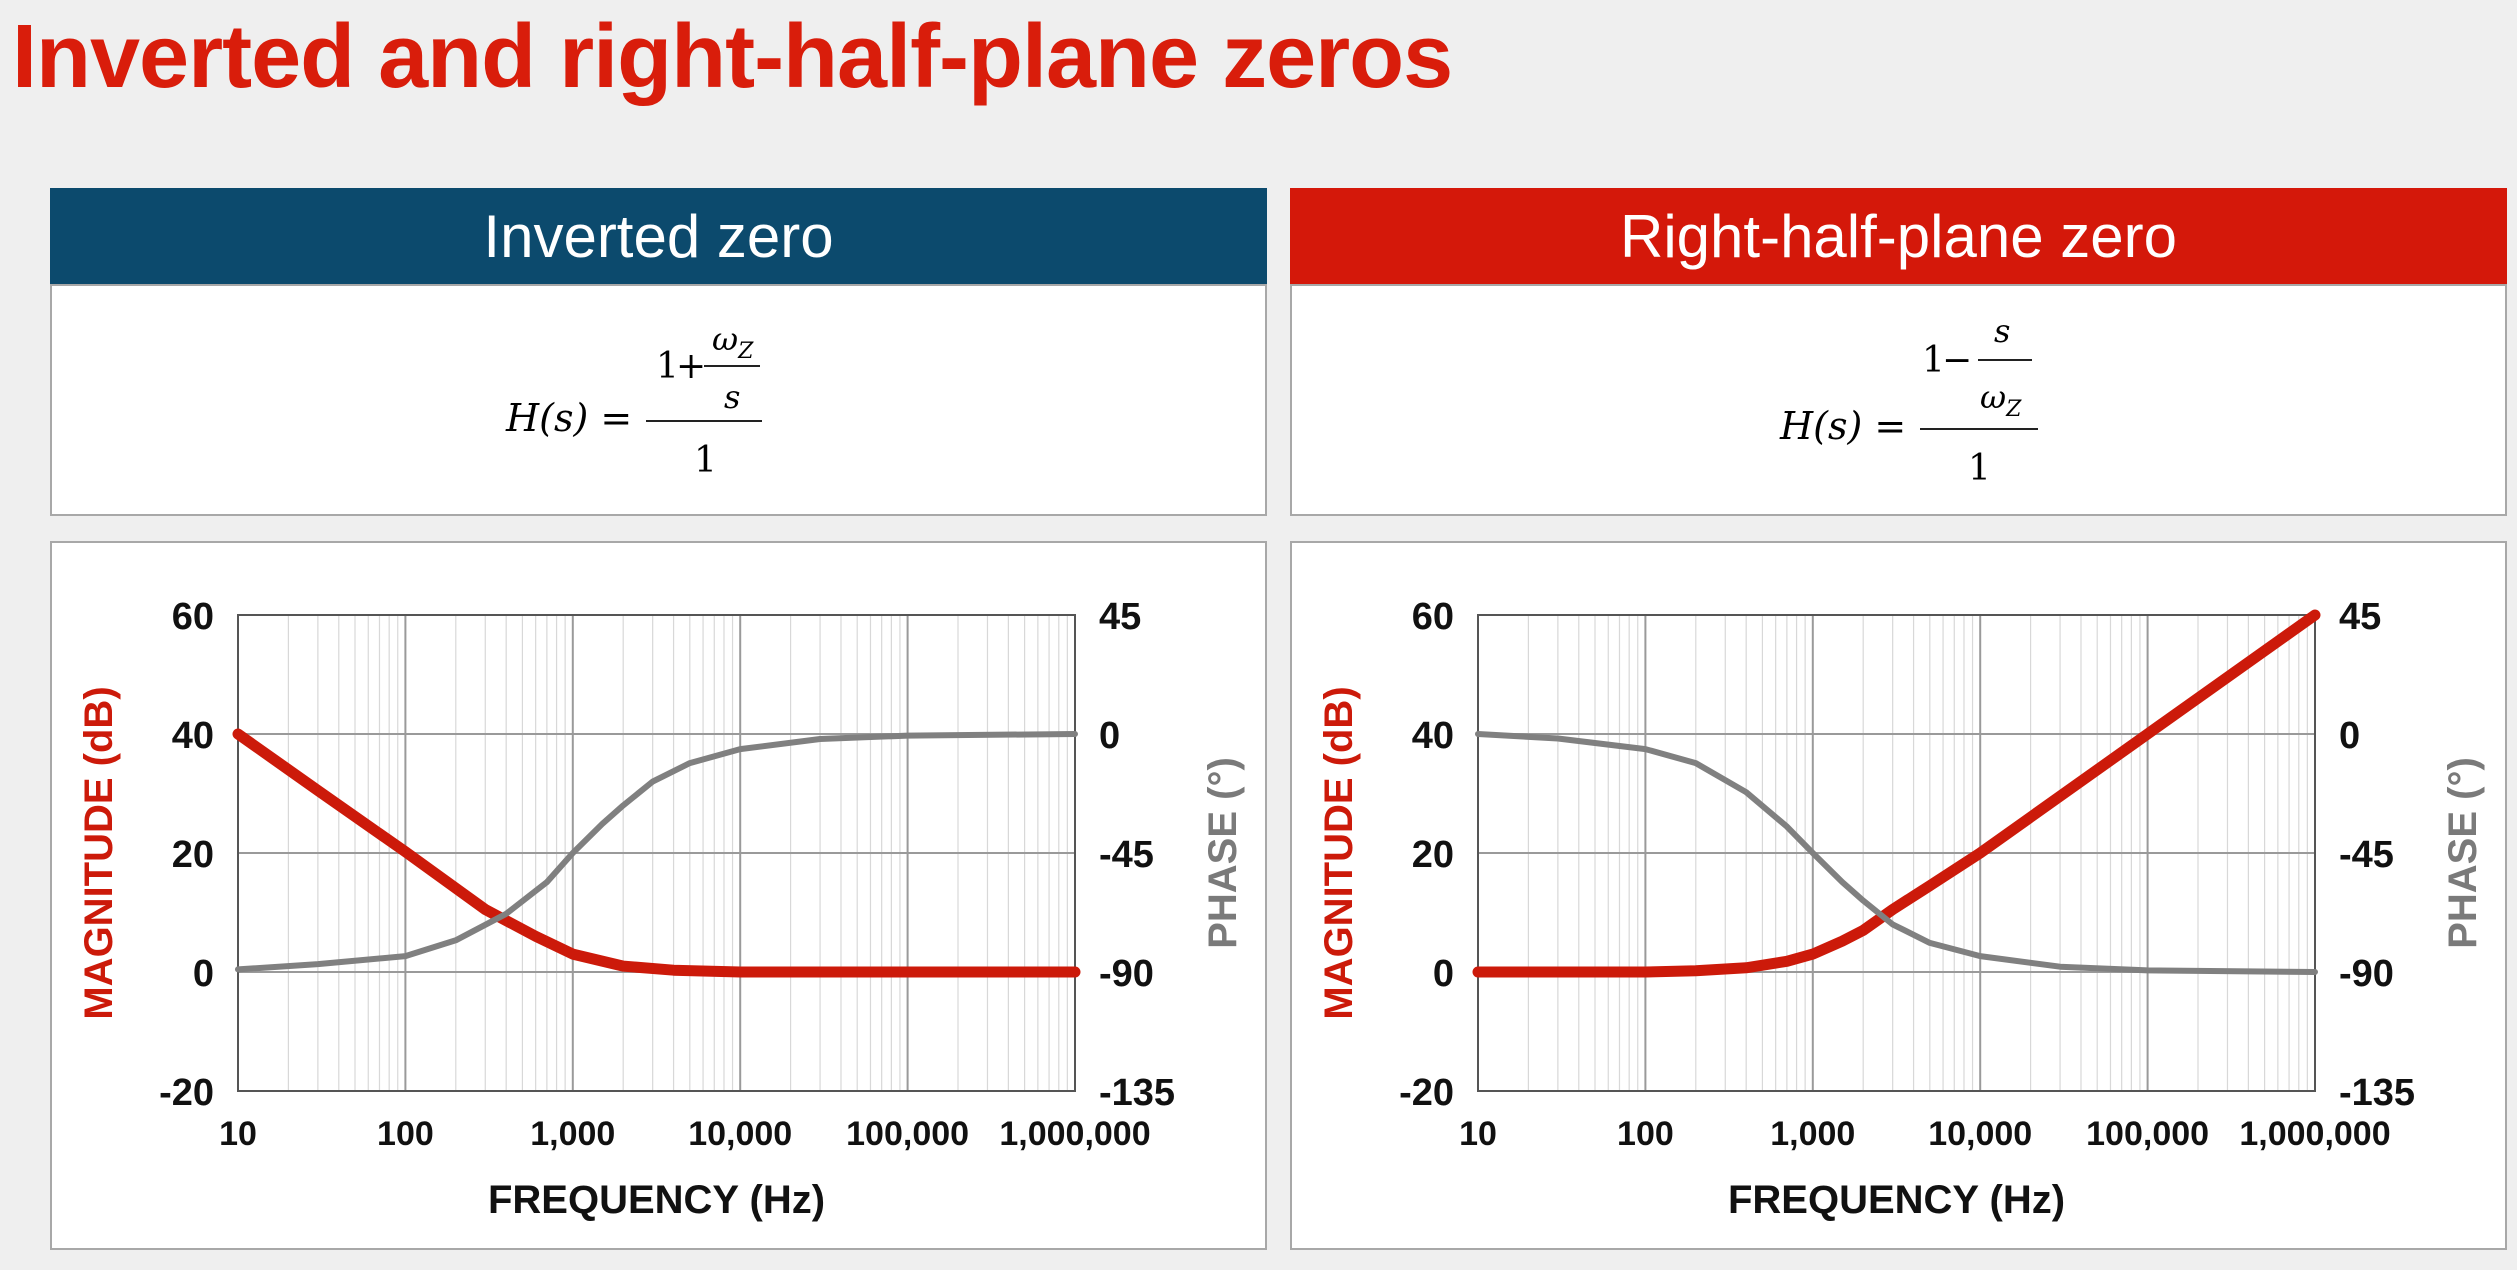 This screenshot has width=2517, height=1270. What do you see at coordinates (658, 236) in the screenshot?
I see `inverted-zero-header: Inverted zero` at bounding box center [658, 236].